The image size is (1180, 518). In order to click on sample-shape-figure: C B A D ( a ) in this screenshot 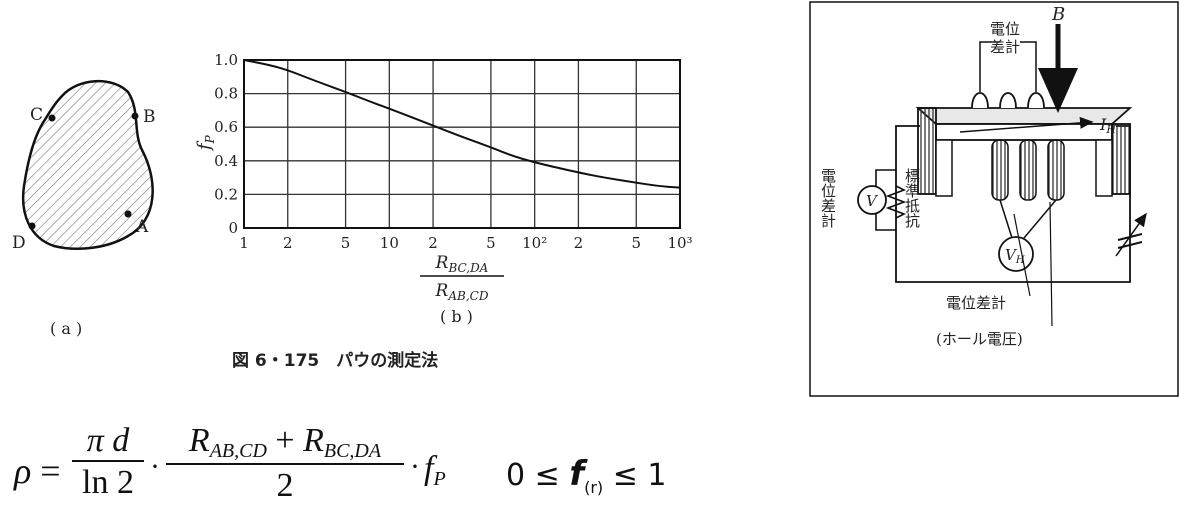, I will do `click(84, 208)`.